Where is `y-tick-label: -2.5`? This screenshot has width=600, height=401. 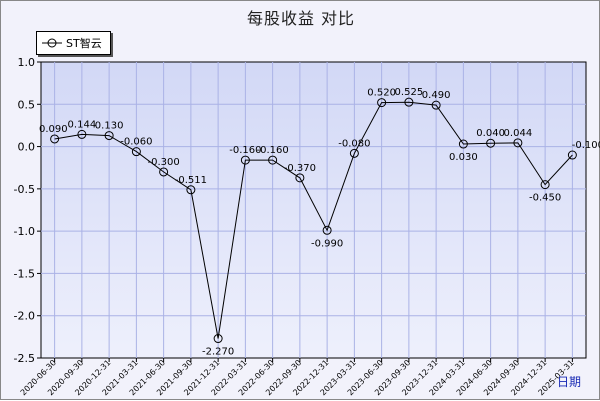
y-tick-label: -2.5 is located at coordinates (24, 358).